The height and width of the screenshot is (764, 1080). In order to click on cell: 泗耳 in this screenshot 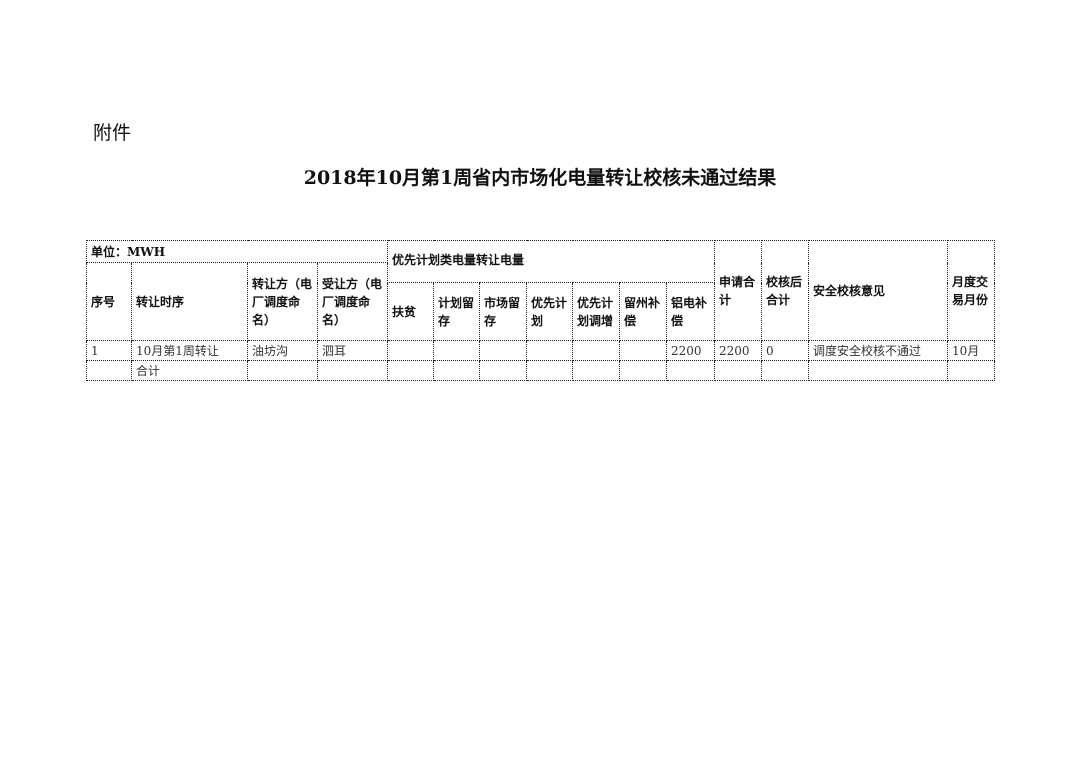, I will do `click(352, 350)`.